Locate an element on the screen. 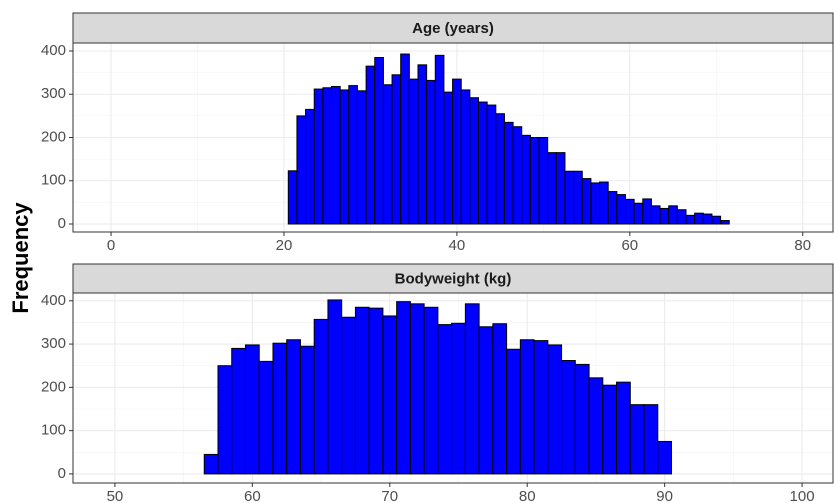 The width and height of the screenshot is (834, 503). panel-title: Age (years) is located at coordinates (453, 28).